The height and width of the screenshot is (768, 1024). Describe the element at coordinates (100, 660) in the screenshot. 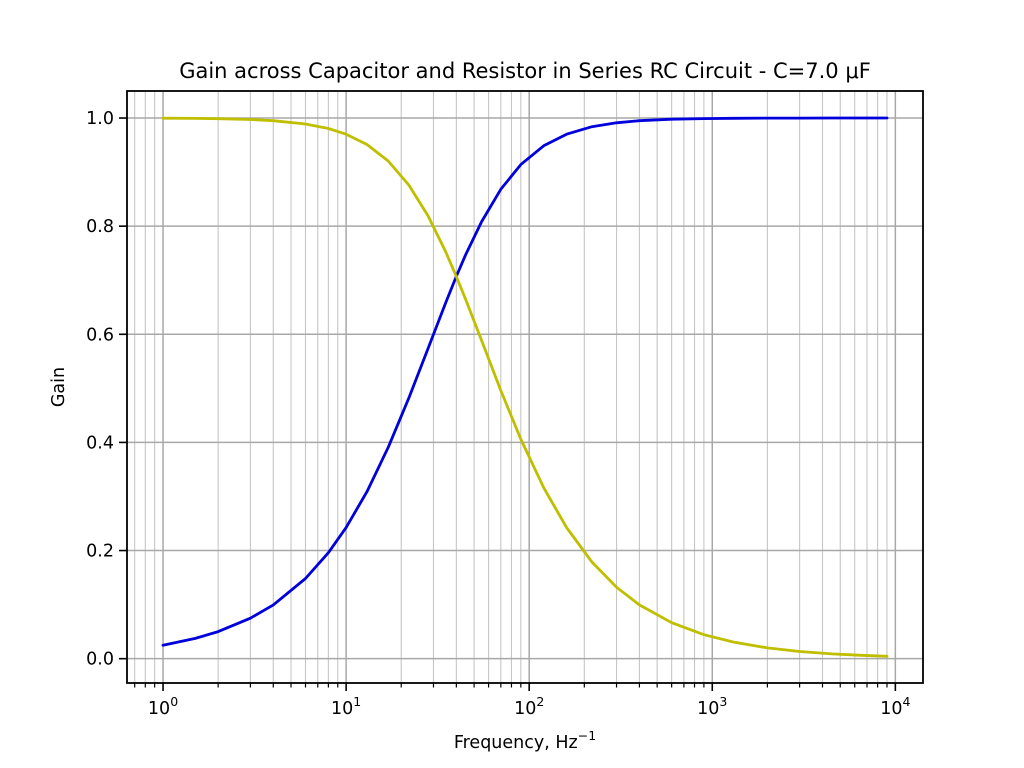

I see `y-tick-label: 0.0` at that location.